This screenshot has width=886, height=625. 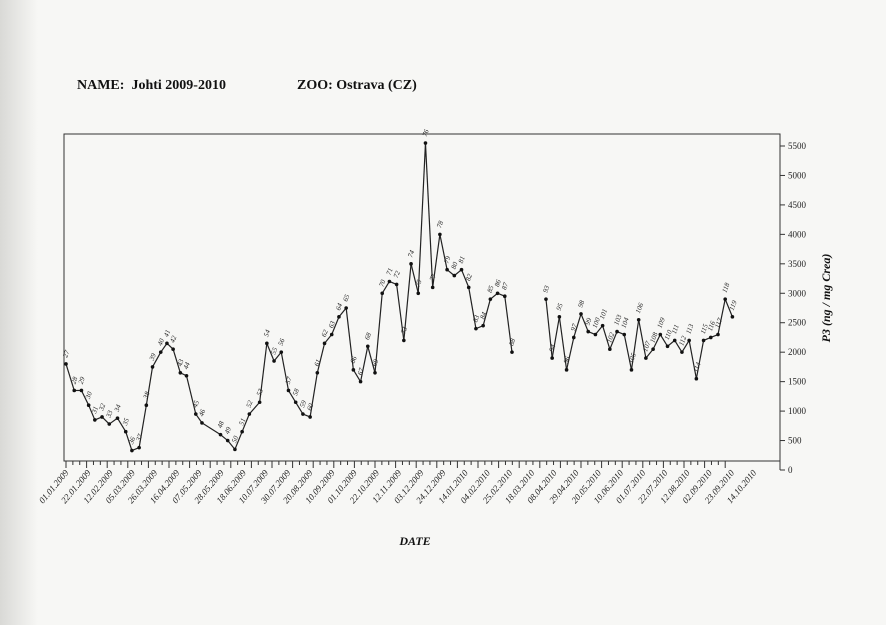 What do you see at coordinates (303, 404) in the screenshot?
I see `data-point-label: 59` at bounding box center [303, 404].